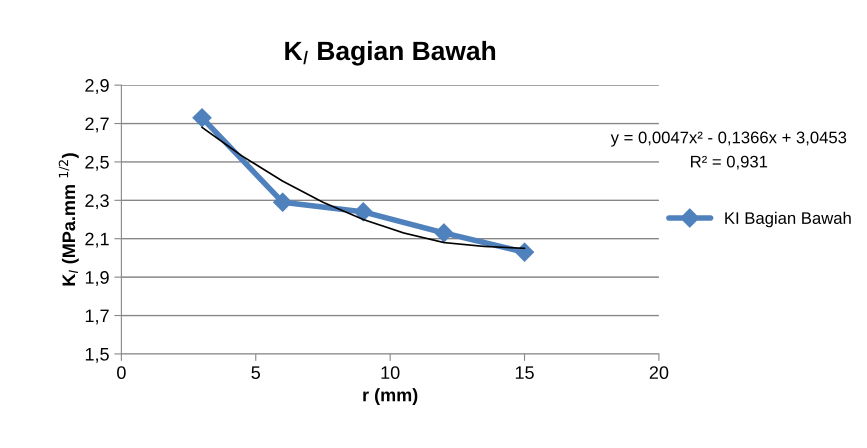  What do you see at coordinates (728, 139) in the screenshot?
I see `annotation: y = 0,0047x² - 0,1366x + 3,0453` at bounding box center [728, 139].